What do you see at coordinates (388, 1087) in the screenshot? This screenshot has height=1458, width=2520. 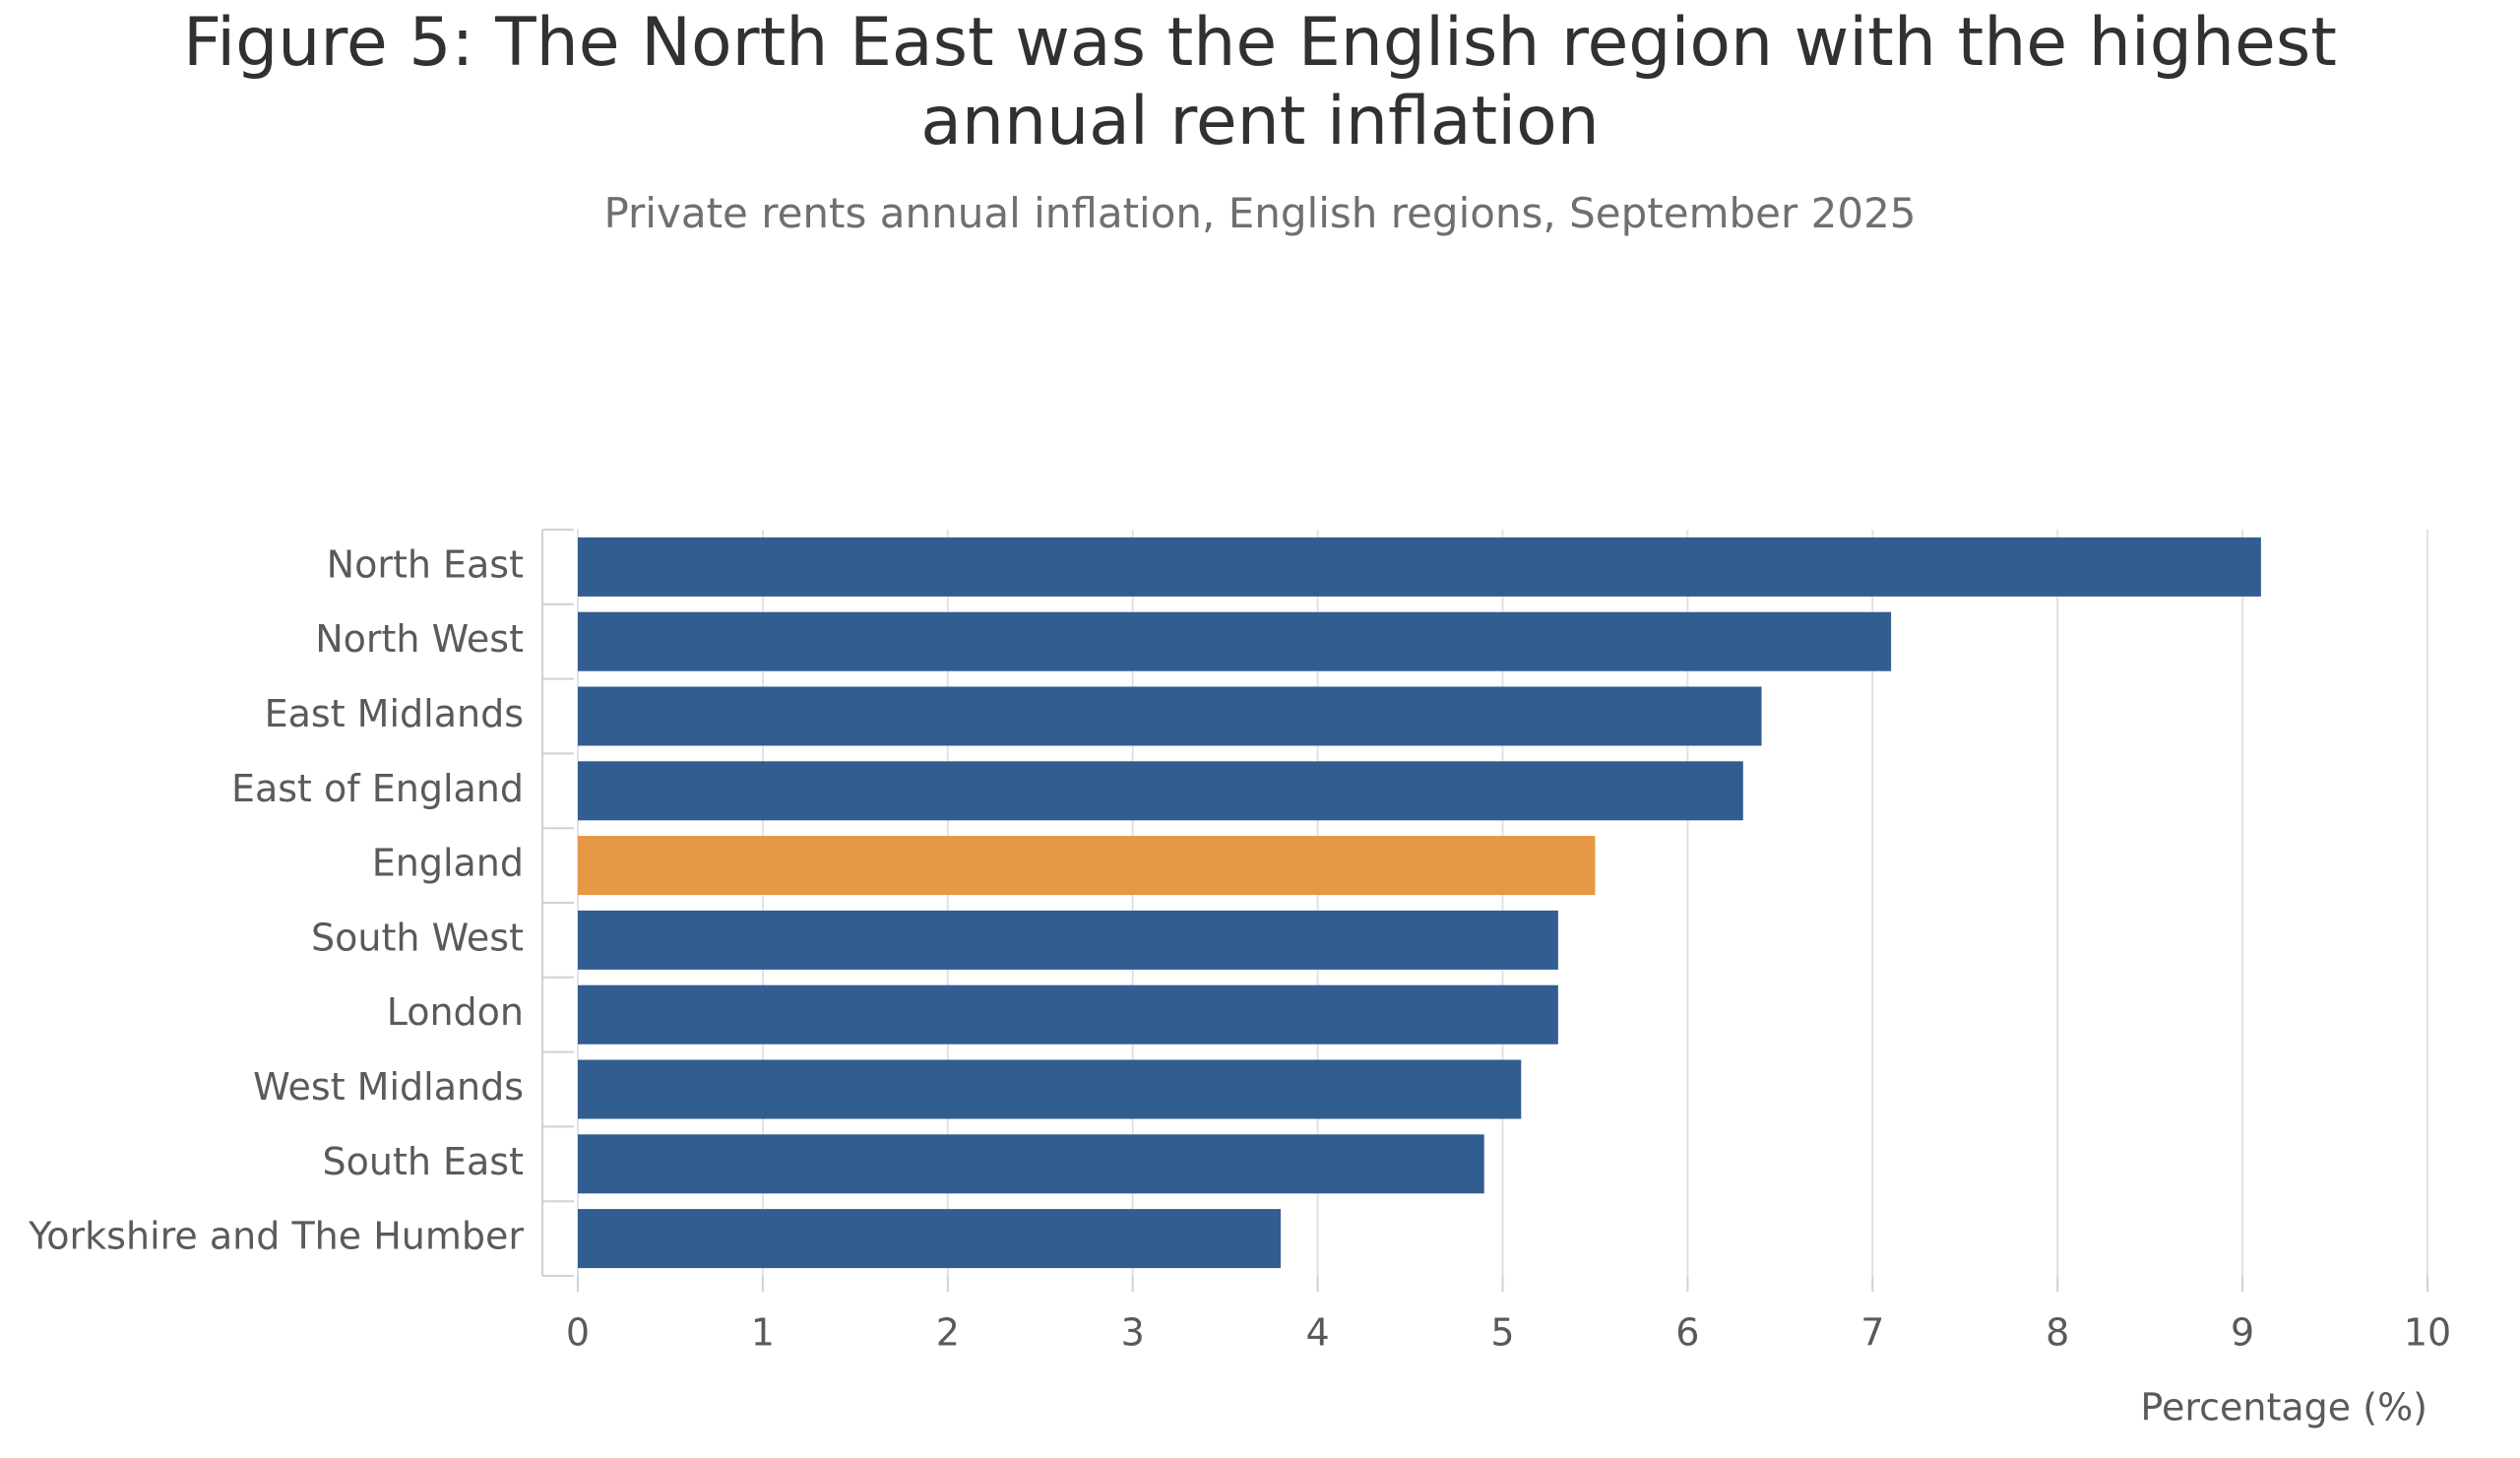 I see `y-tick-label: West Midlands` at bounding box center [388, 1087].